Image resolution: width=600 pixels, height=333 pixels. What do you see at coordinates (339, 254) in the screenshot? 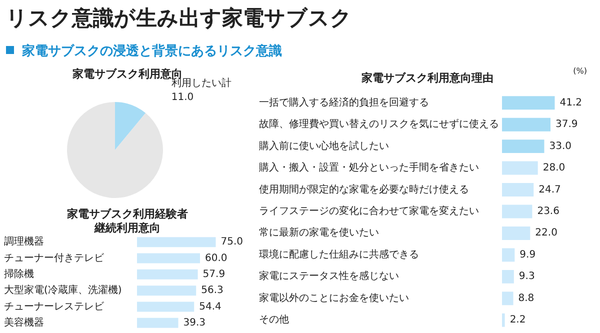
I see `y-tick-label: 環境に配慮した仕組みに共感できる` at bounding box center [339, 254].